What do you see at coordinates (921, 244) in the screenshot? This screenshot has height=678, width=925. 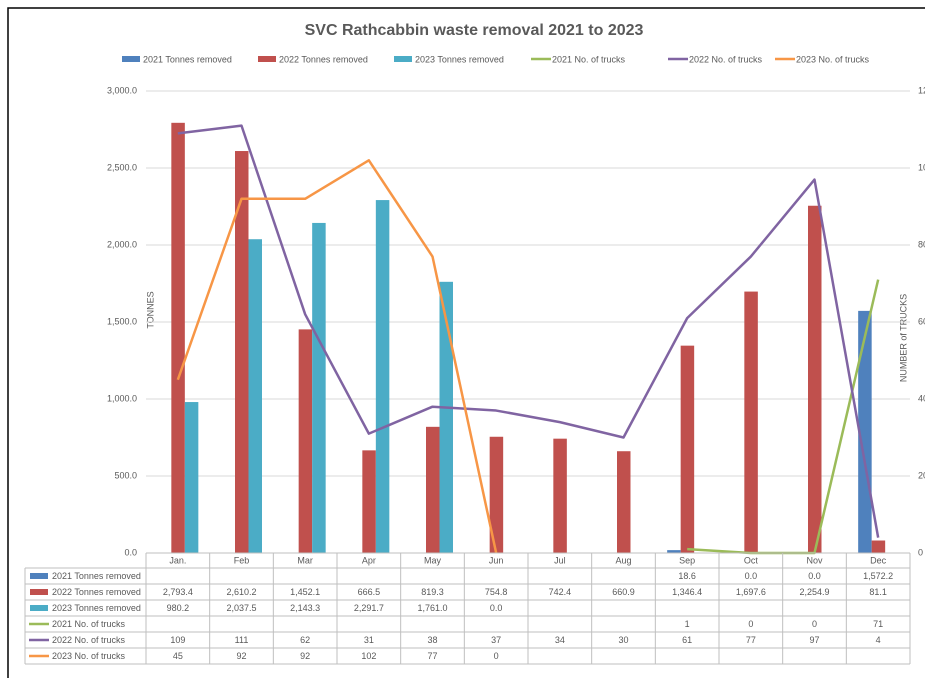 I see `y2-tick-label: 80` at bounding box center [921, 244].